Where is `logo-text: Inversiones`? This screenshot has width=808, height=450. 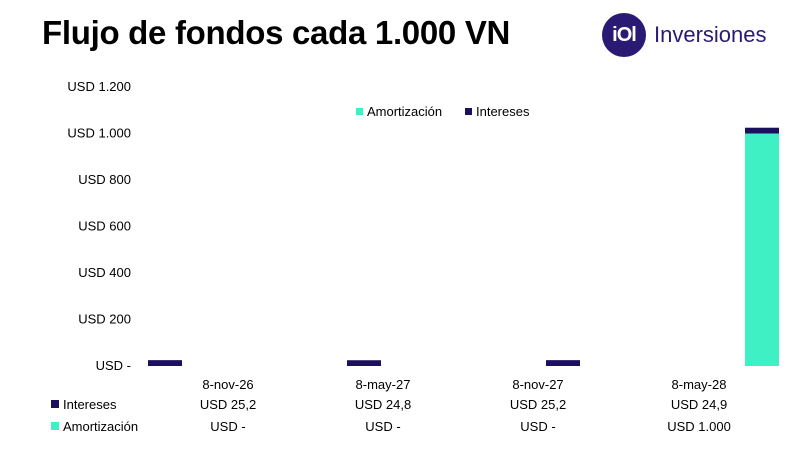
logo-text: Inversiones is located at coordinates (710, 34).